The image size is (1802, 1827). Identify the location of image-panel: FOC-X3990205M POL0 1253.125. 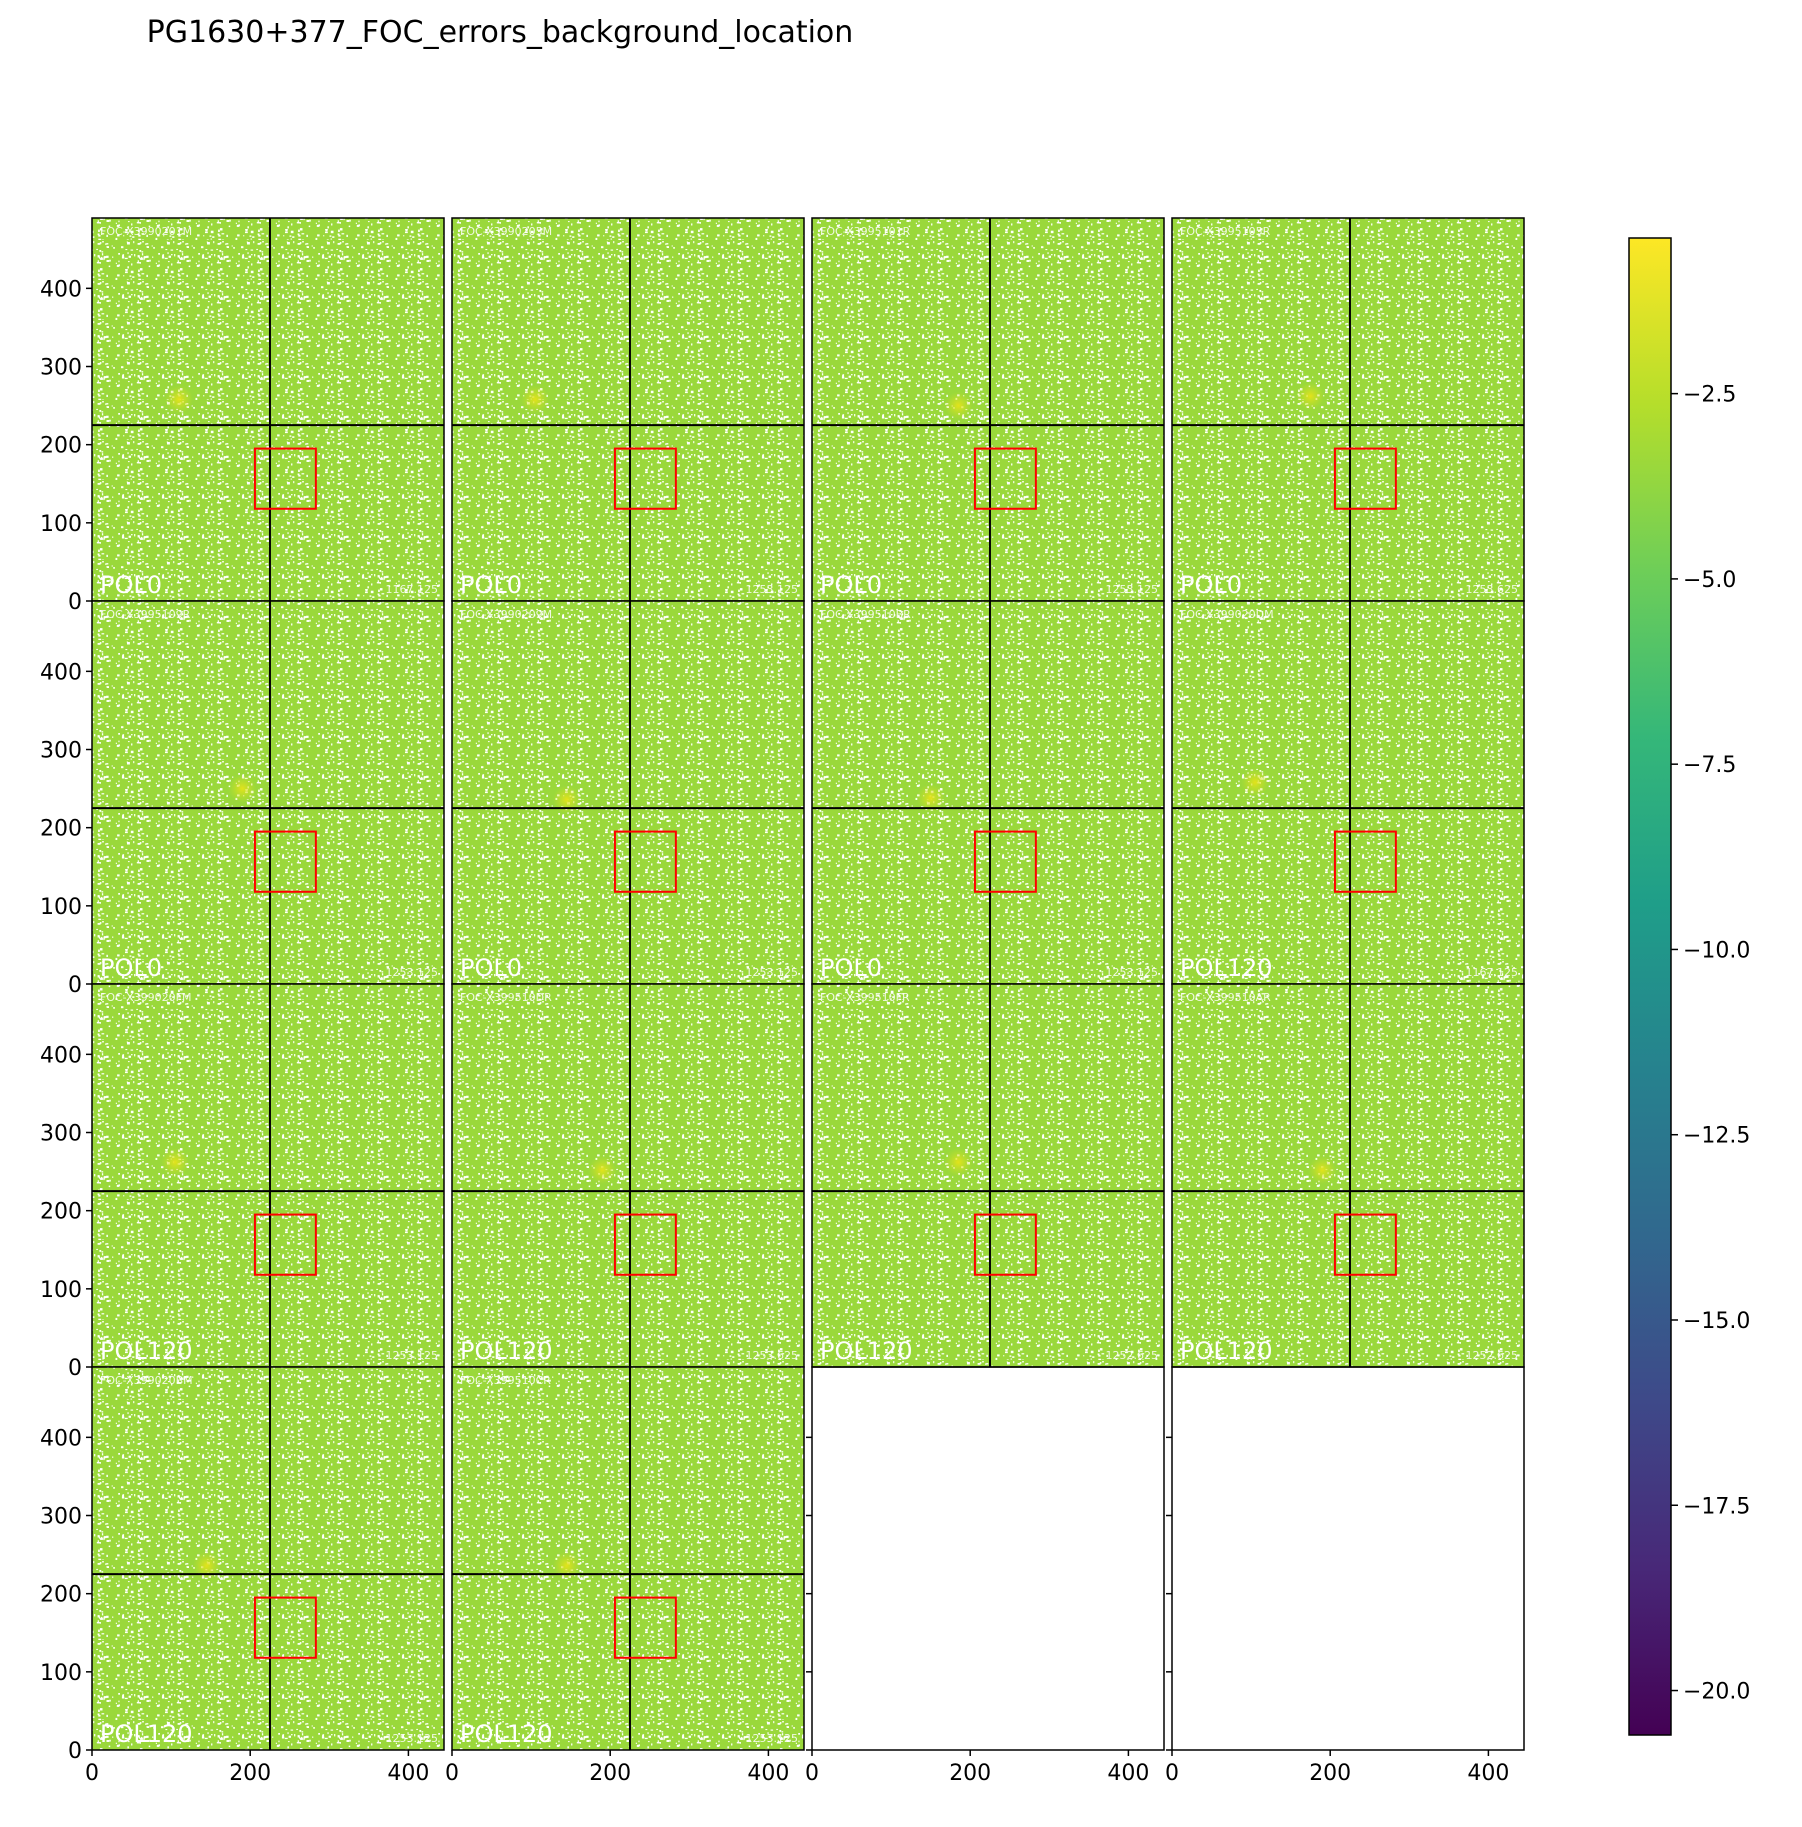
(628, 409).